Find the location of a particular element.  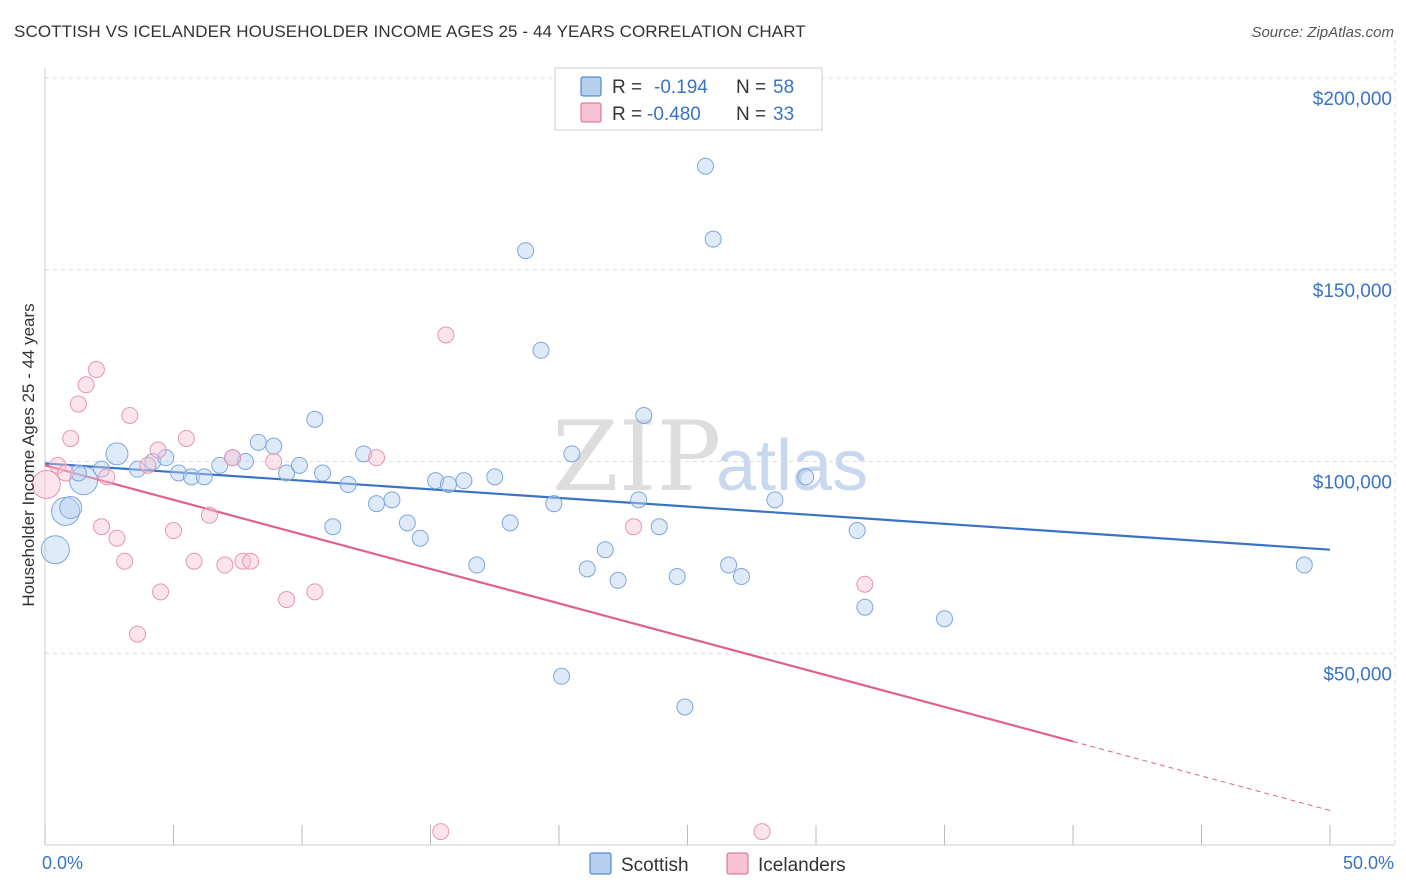

y-tick-label-0: $50,000 is located at coordinates (1357, 674).